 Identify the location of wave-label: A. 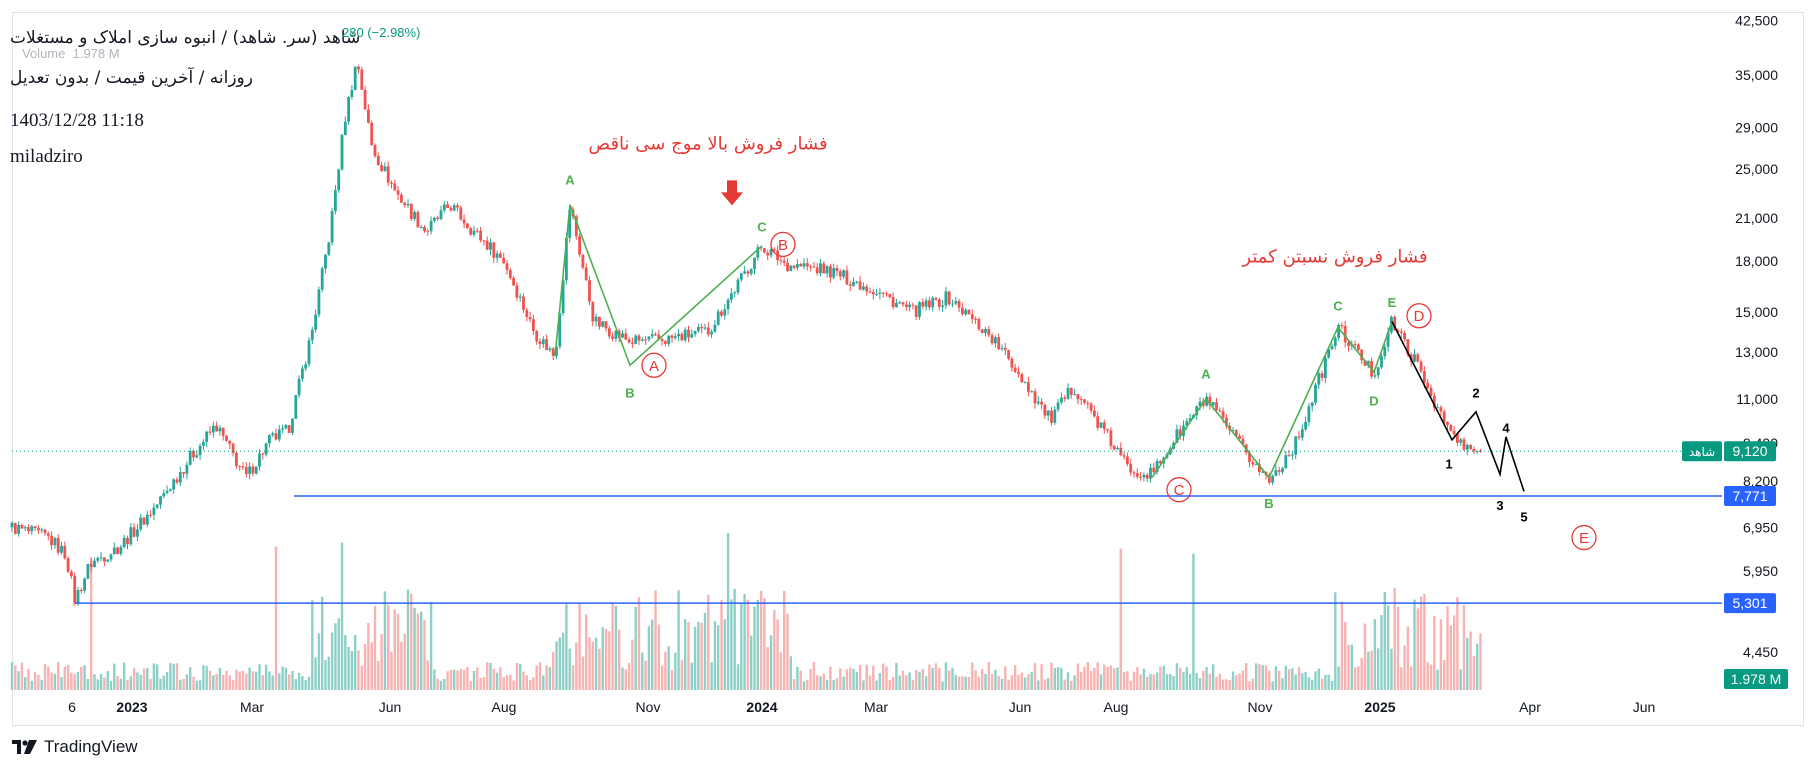
(1206, 373).